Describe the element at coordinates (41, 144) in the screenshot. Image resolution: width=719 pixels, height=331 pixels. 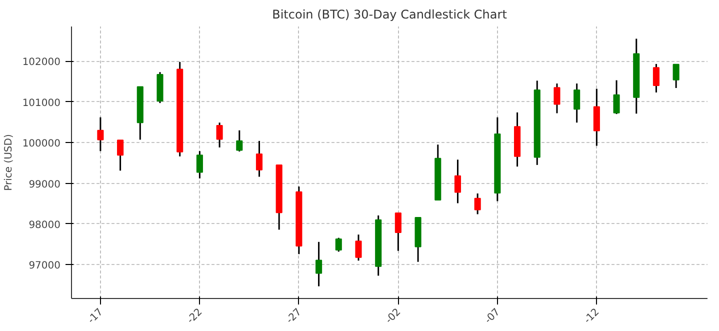
I see `y-tick-label: 100000` at that location.